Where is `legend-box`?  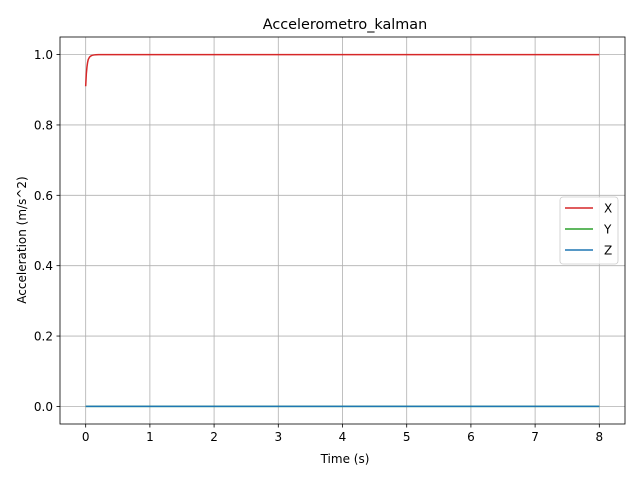 legend-box is located at coordinates (589, 230).